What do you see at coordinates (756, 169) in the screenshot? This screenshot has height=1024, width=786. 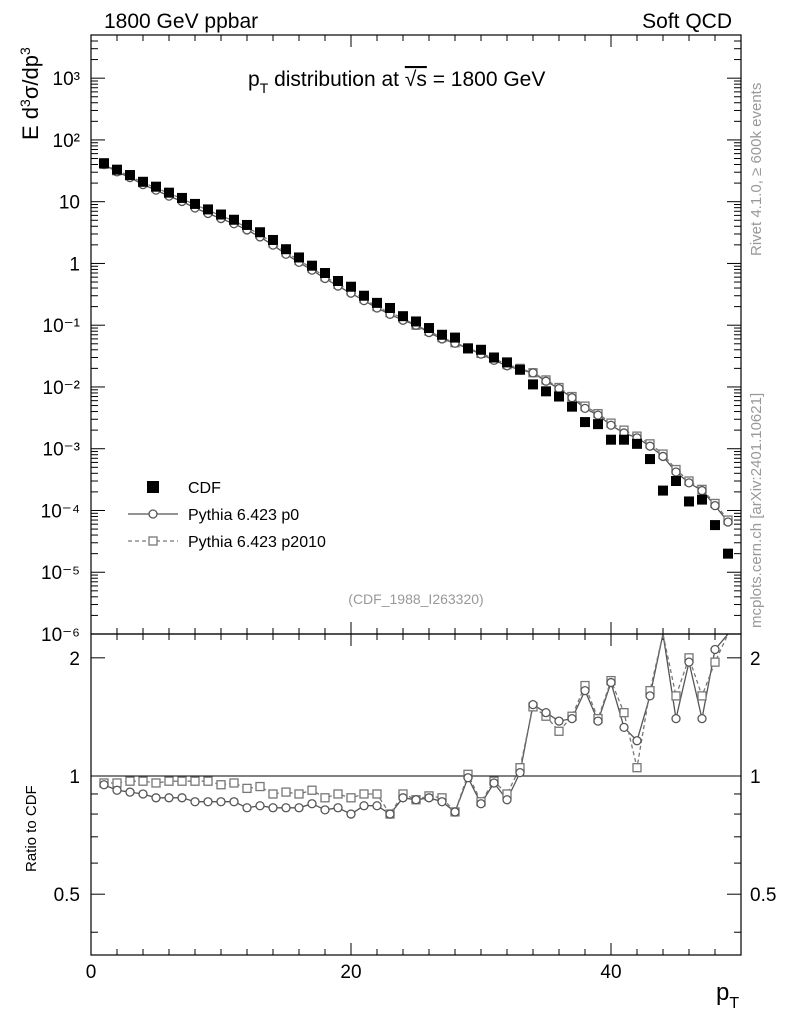 I see `rivet-version-label: Rivet 4.1.0, ≥ 600k events` at bounding box center [756, 169].